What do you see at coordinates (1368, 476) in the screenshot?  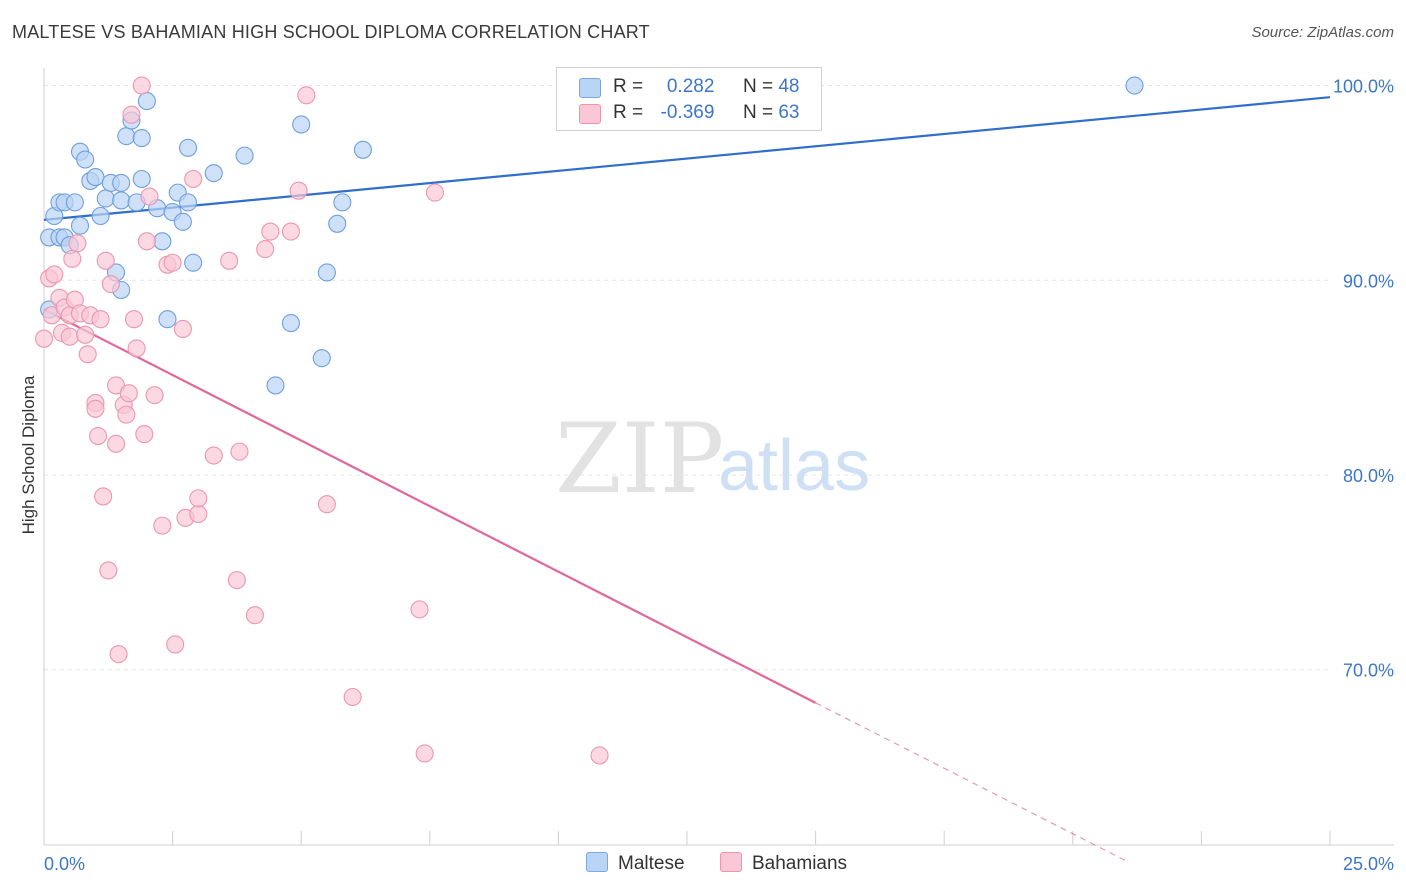 I see `y-tick-label: 80.0%` at bounding box center [1368, 476].